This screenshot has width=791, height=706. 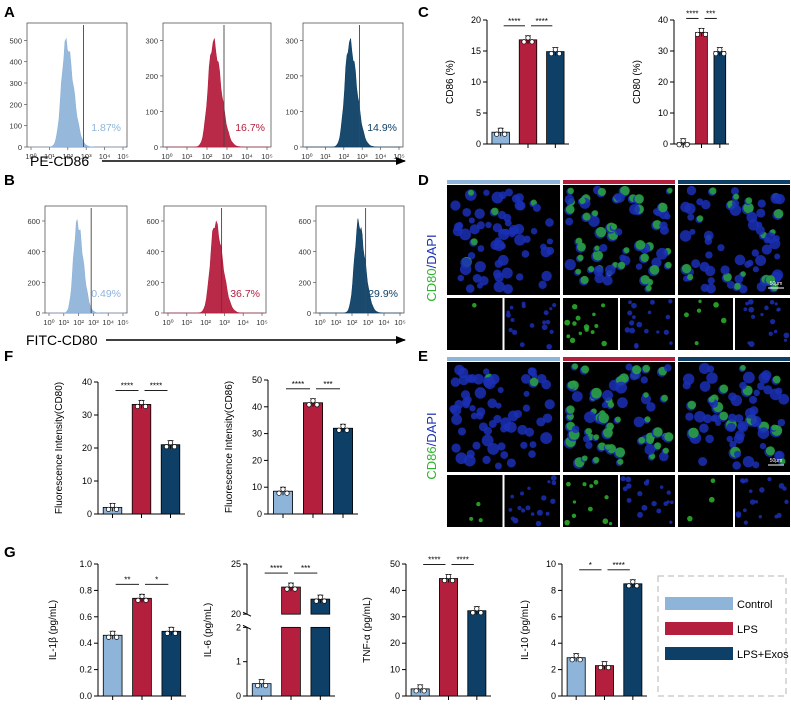 I want to click on legend-swatch-control, so click(x=699, y=603).